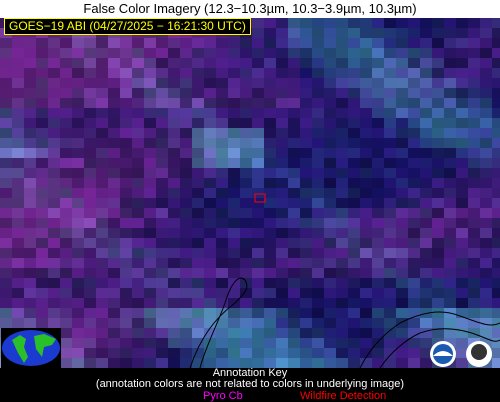  I want to click on cimss-center, so click(479, 352).